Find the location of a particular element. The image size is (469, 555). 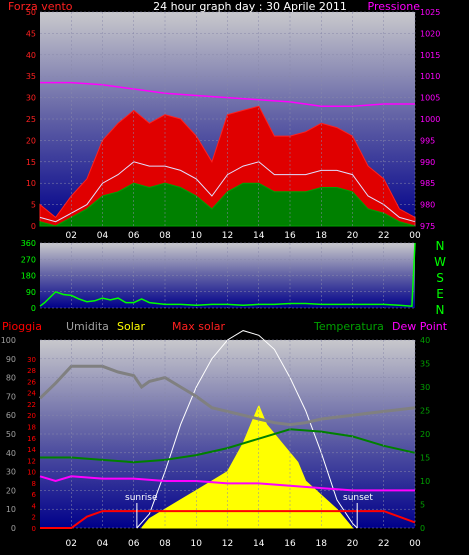

temperature-tick-label: 15 is located at coordinates (425, 458).